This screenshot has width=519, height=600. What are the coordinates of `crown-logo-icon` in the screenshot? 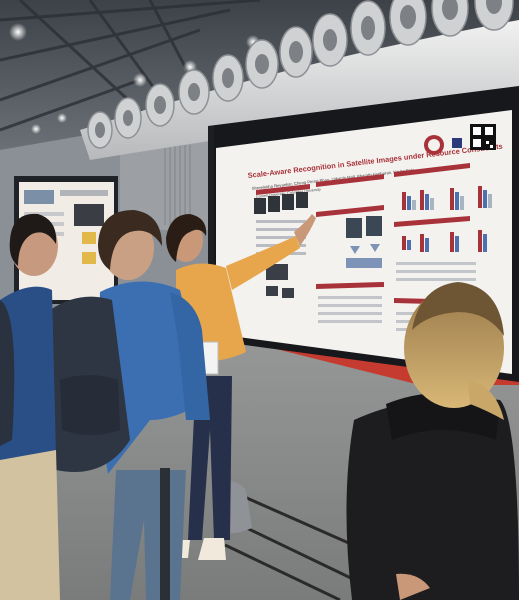 It's located at (457, 143).